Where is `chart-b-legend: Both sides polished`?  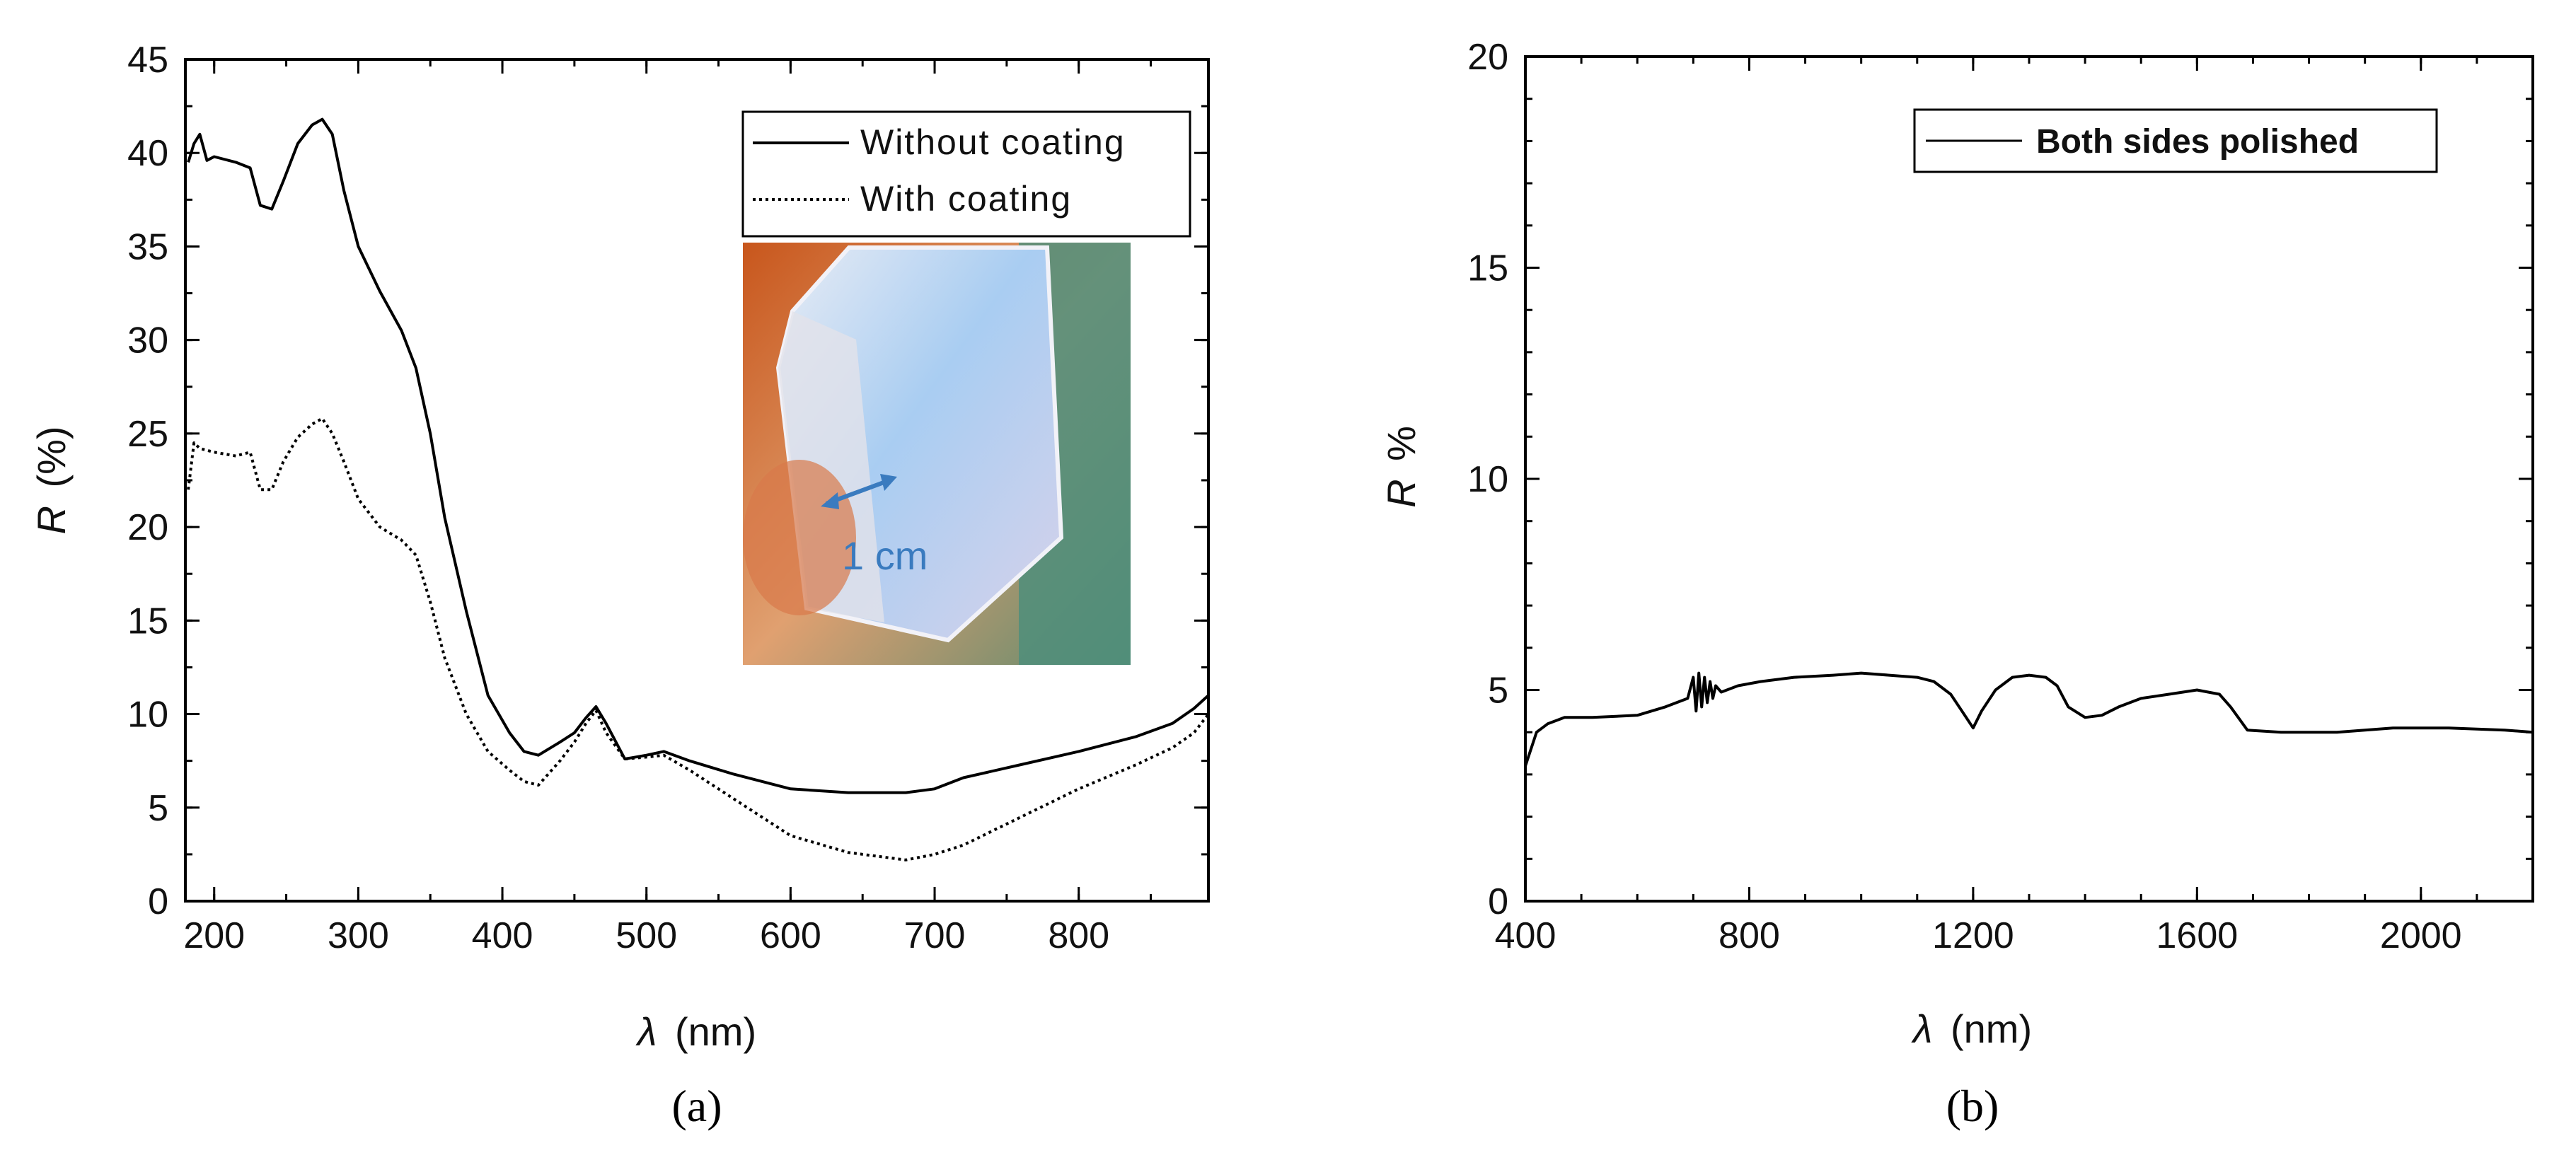
chart-b-legend: Both sides polished is located at coordinates (2175, 140).